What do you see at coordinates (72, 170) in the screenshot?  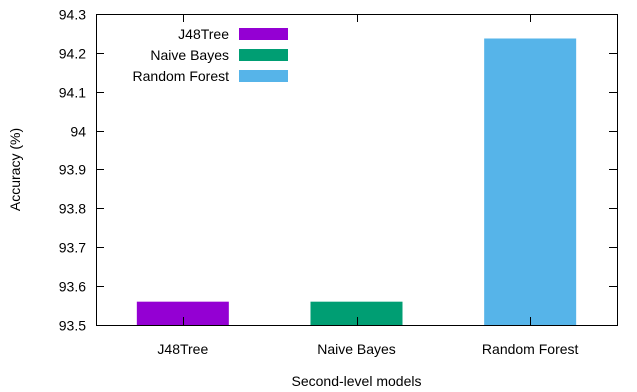 I see `y-tick-label: 93.9` at bounding box center [72, 170].